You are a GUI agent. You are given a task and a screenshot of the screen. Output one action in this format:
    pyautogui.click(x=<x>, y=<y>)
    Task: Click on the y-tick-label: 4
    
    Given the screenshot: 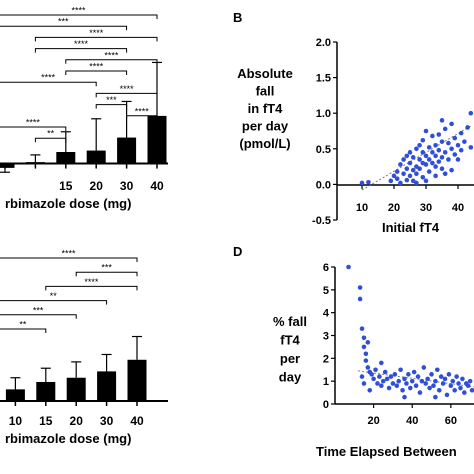 What is the action you would take?
    pyautogui.click(x=326, y=314)
    